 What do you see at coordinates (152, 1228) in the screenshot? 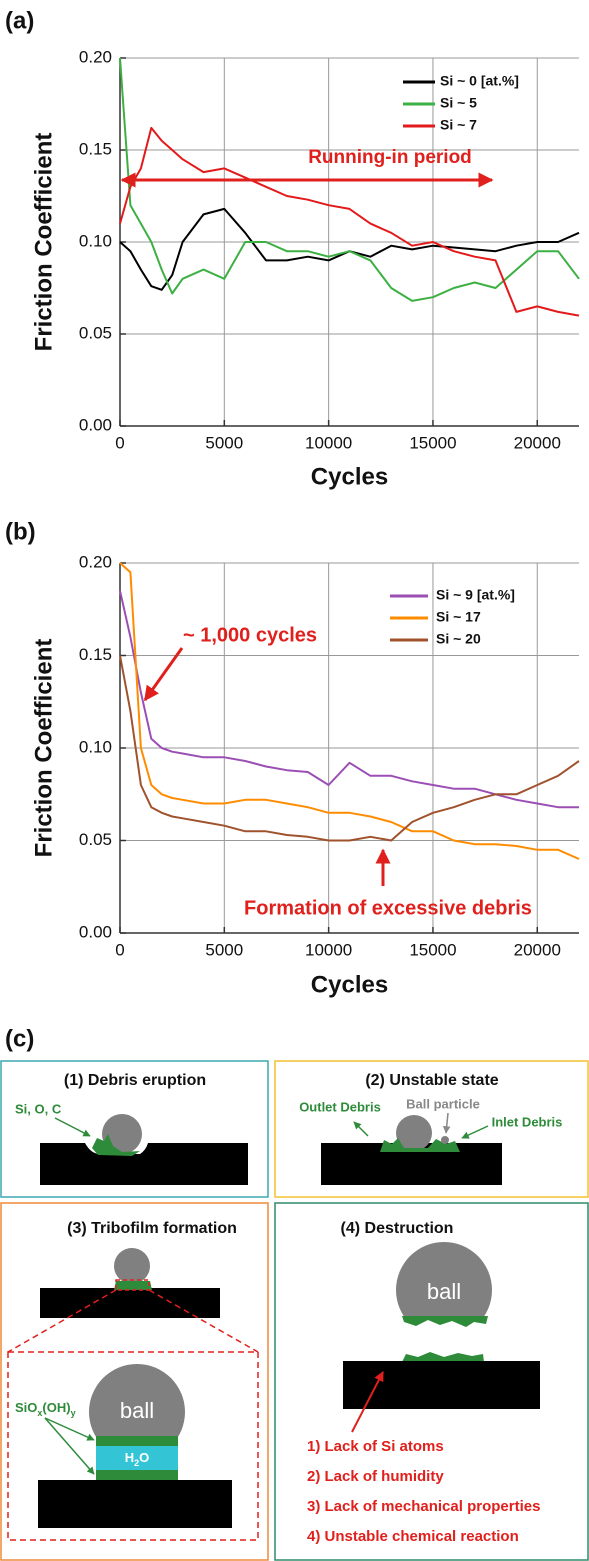
I see `box-title: (3) Tribofilm formation` at bounding box center [152, 1228].